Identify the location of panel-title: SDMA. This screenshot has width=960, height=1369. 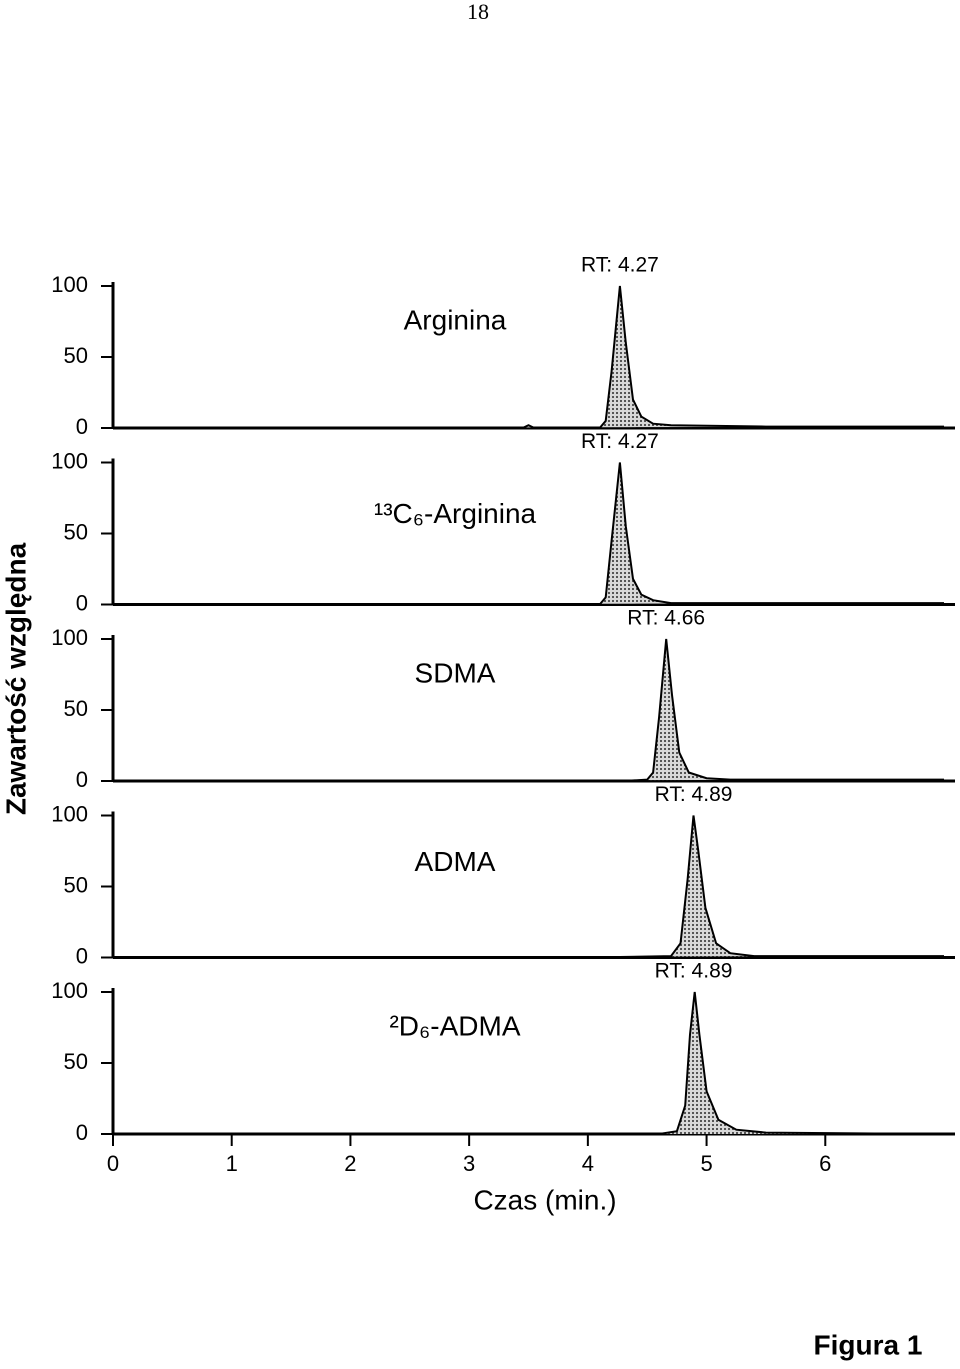
(455, 672).